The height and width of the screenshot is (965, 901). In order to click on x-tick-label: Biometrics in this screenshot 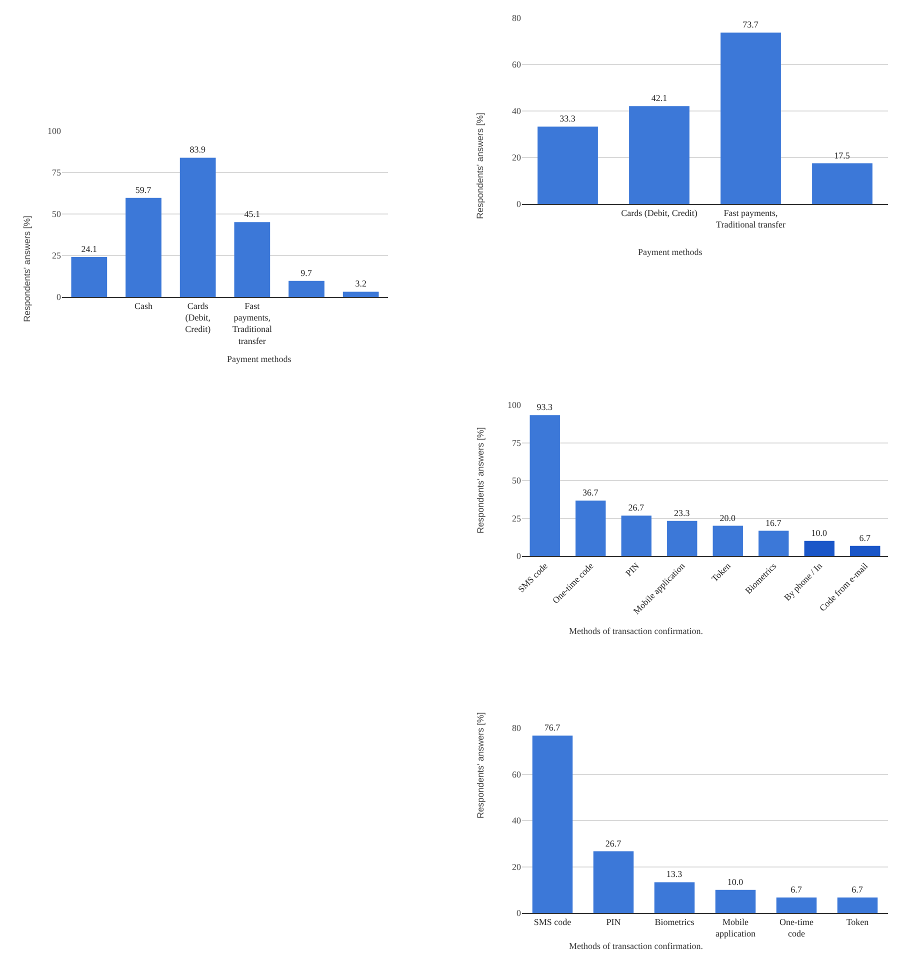, I will do `click(674, 921)`.